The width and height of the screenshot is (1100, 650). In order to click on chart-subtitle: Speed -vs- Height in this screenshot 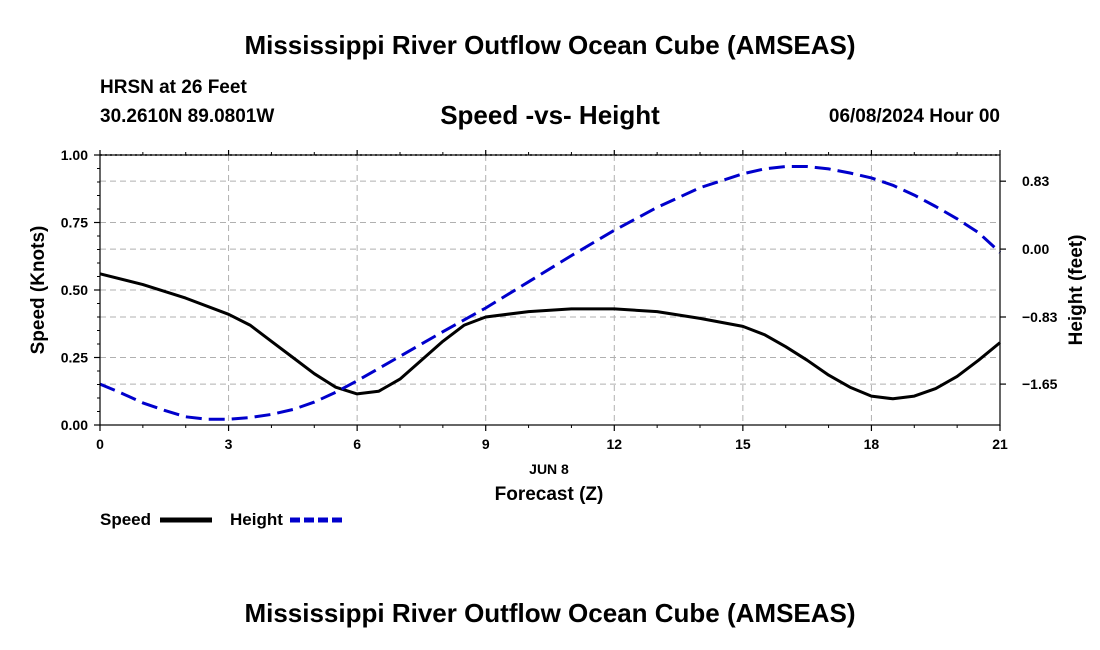, I will do `click(550, 115)`.